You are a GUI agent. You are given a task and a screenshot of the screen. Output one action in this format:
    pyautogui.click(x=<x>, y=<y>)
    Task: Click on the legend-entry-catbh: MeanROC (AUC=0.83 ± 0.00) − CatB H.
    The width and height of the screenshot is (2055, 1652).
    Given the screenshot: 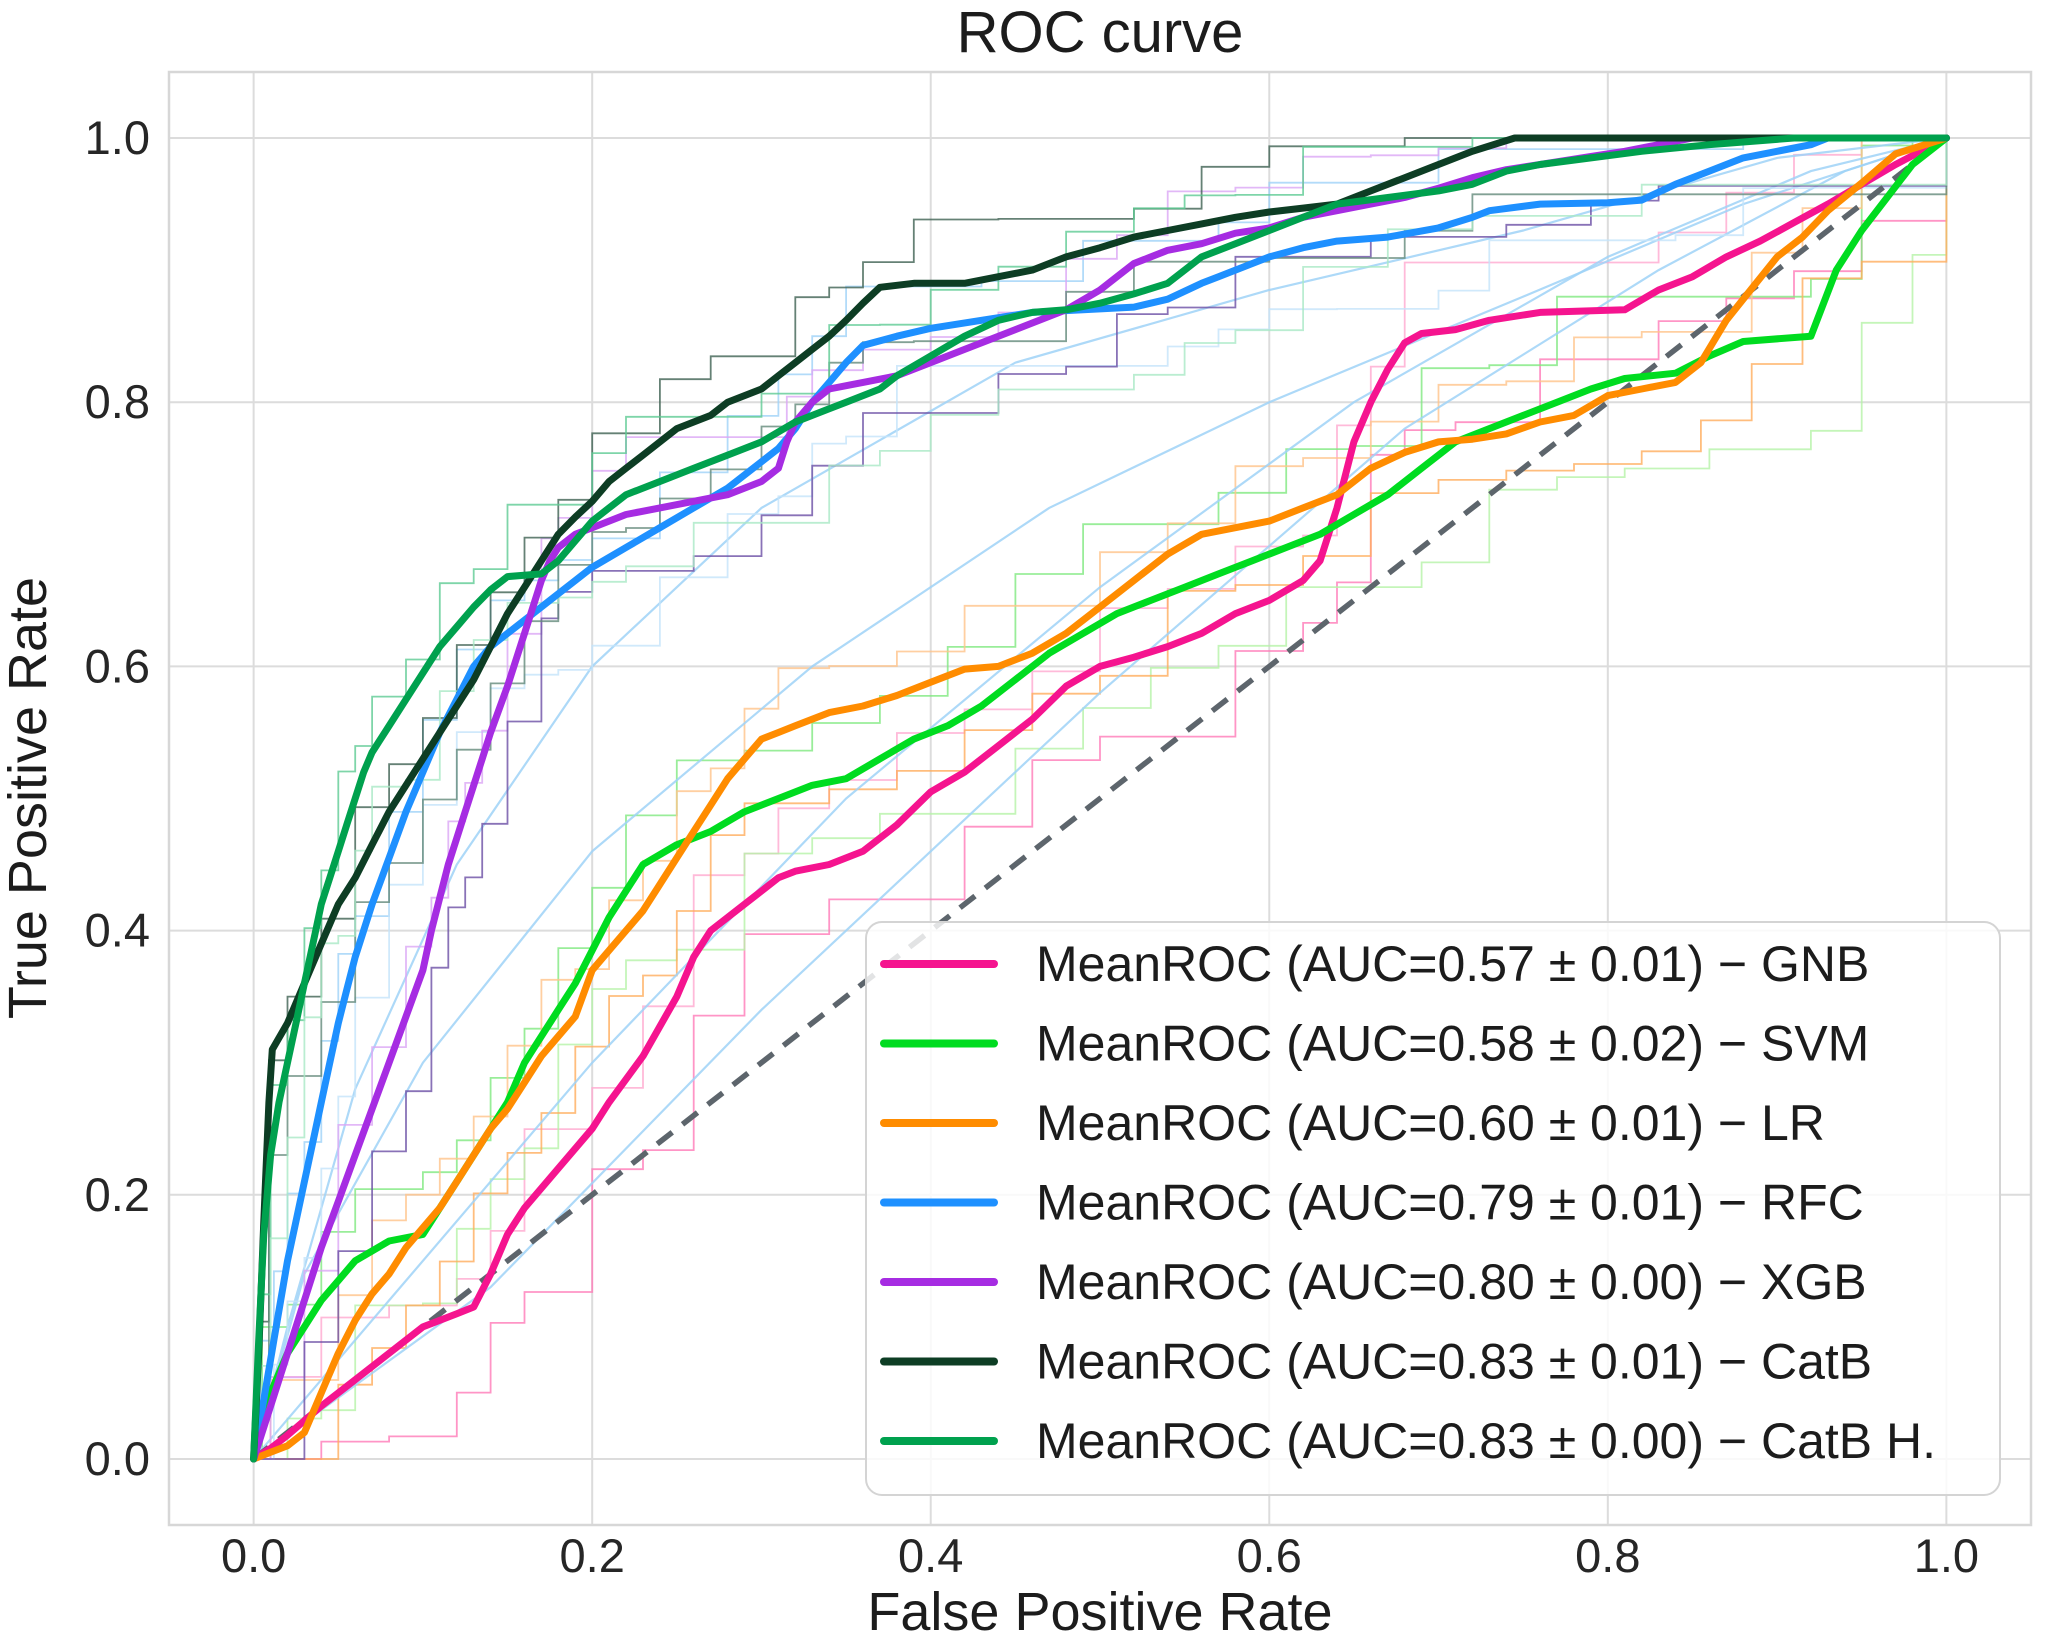 What is the action you would take?
    pyautogui.click(x=1408, y=1441)
    